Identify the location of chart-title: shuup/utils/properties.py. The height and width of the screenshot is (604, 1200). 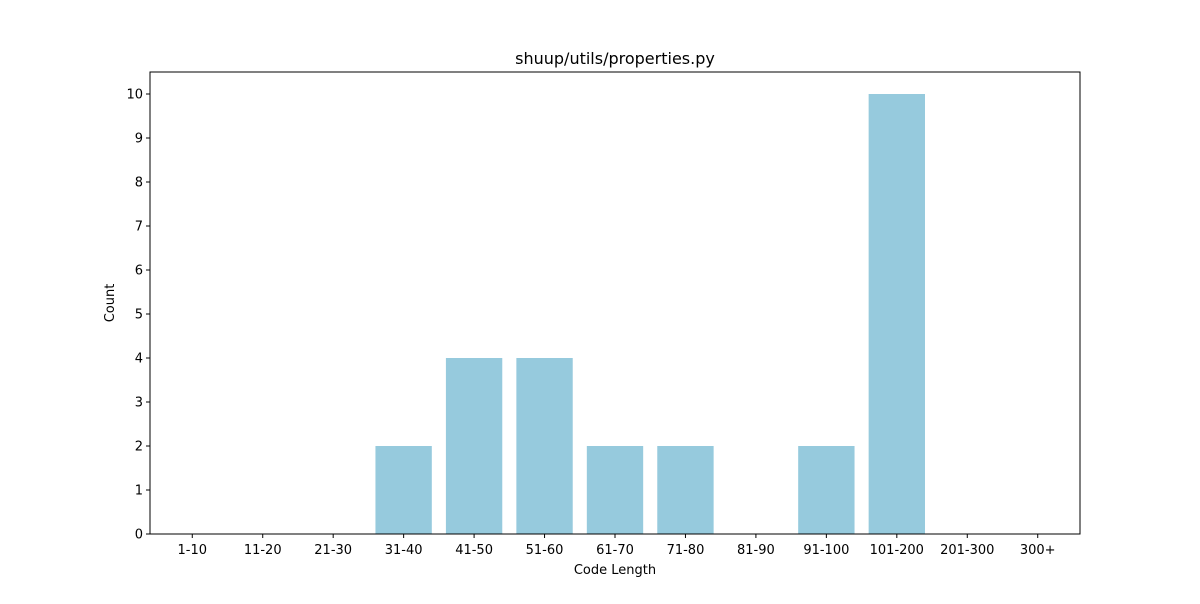
(615, 58).